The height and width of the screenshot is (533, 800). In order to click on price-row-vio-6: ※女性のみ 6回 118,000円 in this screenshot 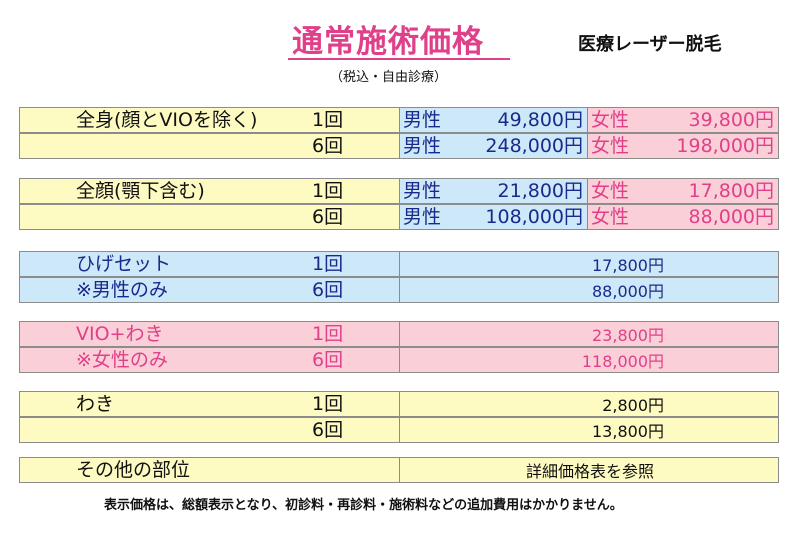, I will do `click(399, 360)`.